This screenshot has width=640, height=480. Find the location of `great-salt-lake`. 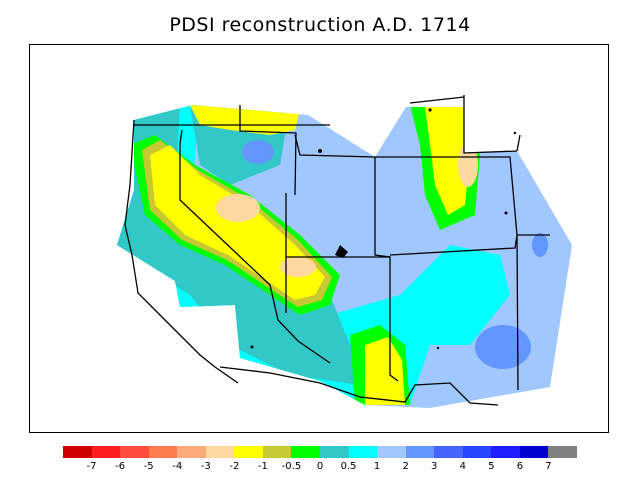

great-salt-lake is located at coordinates (341, 251).